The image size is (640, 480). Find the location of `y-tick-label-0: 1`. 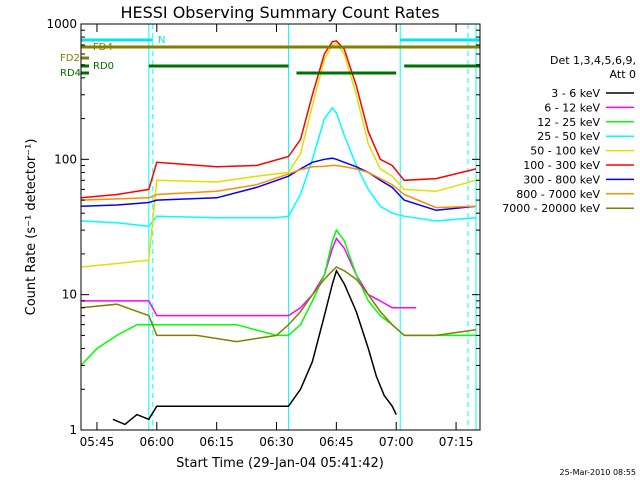

y-tick-label-0: 1 is located at coordinates (73, 430).